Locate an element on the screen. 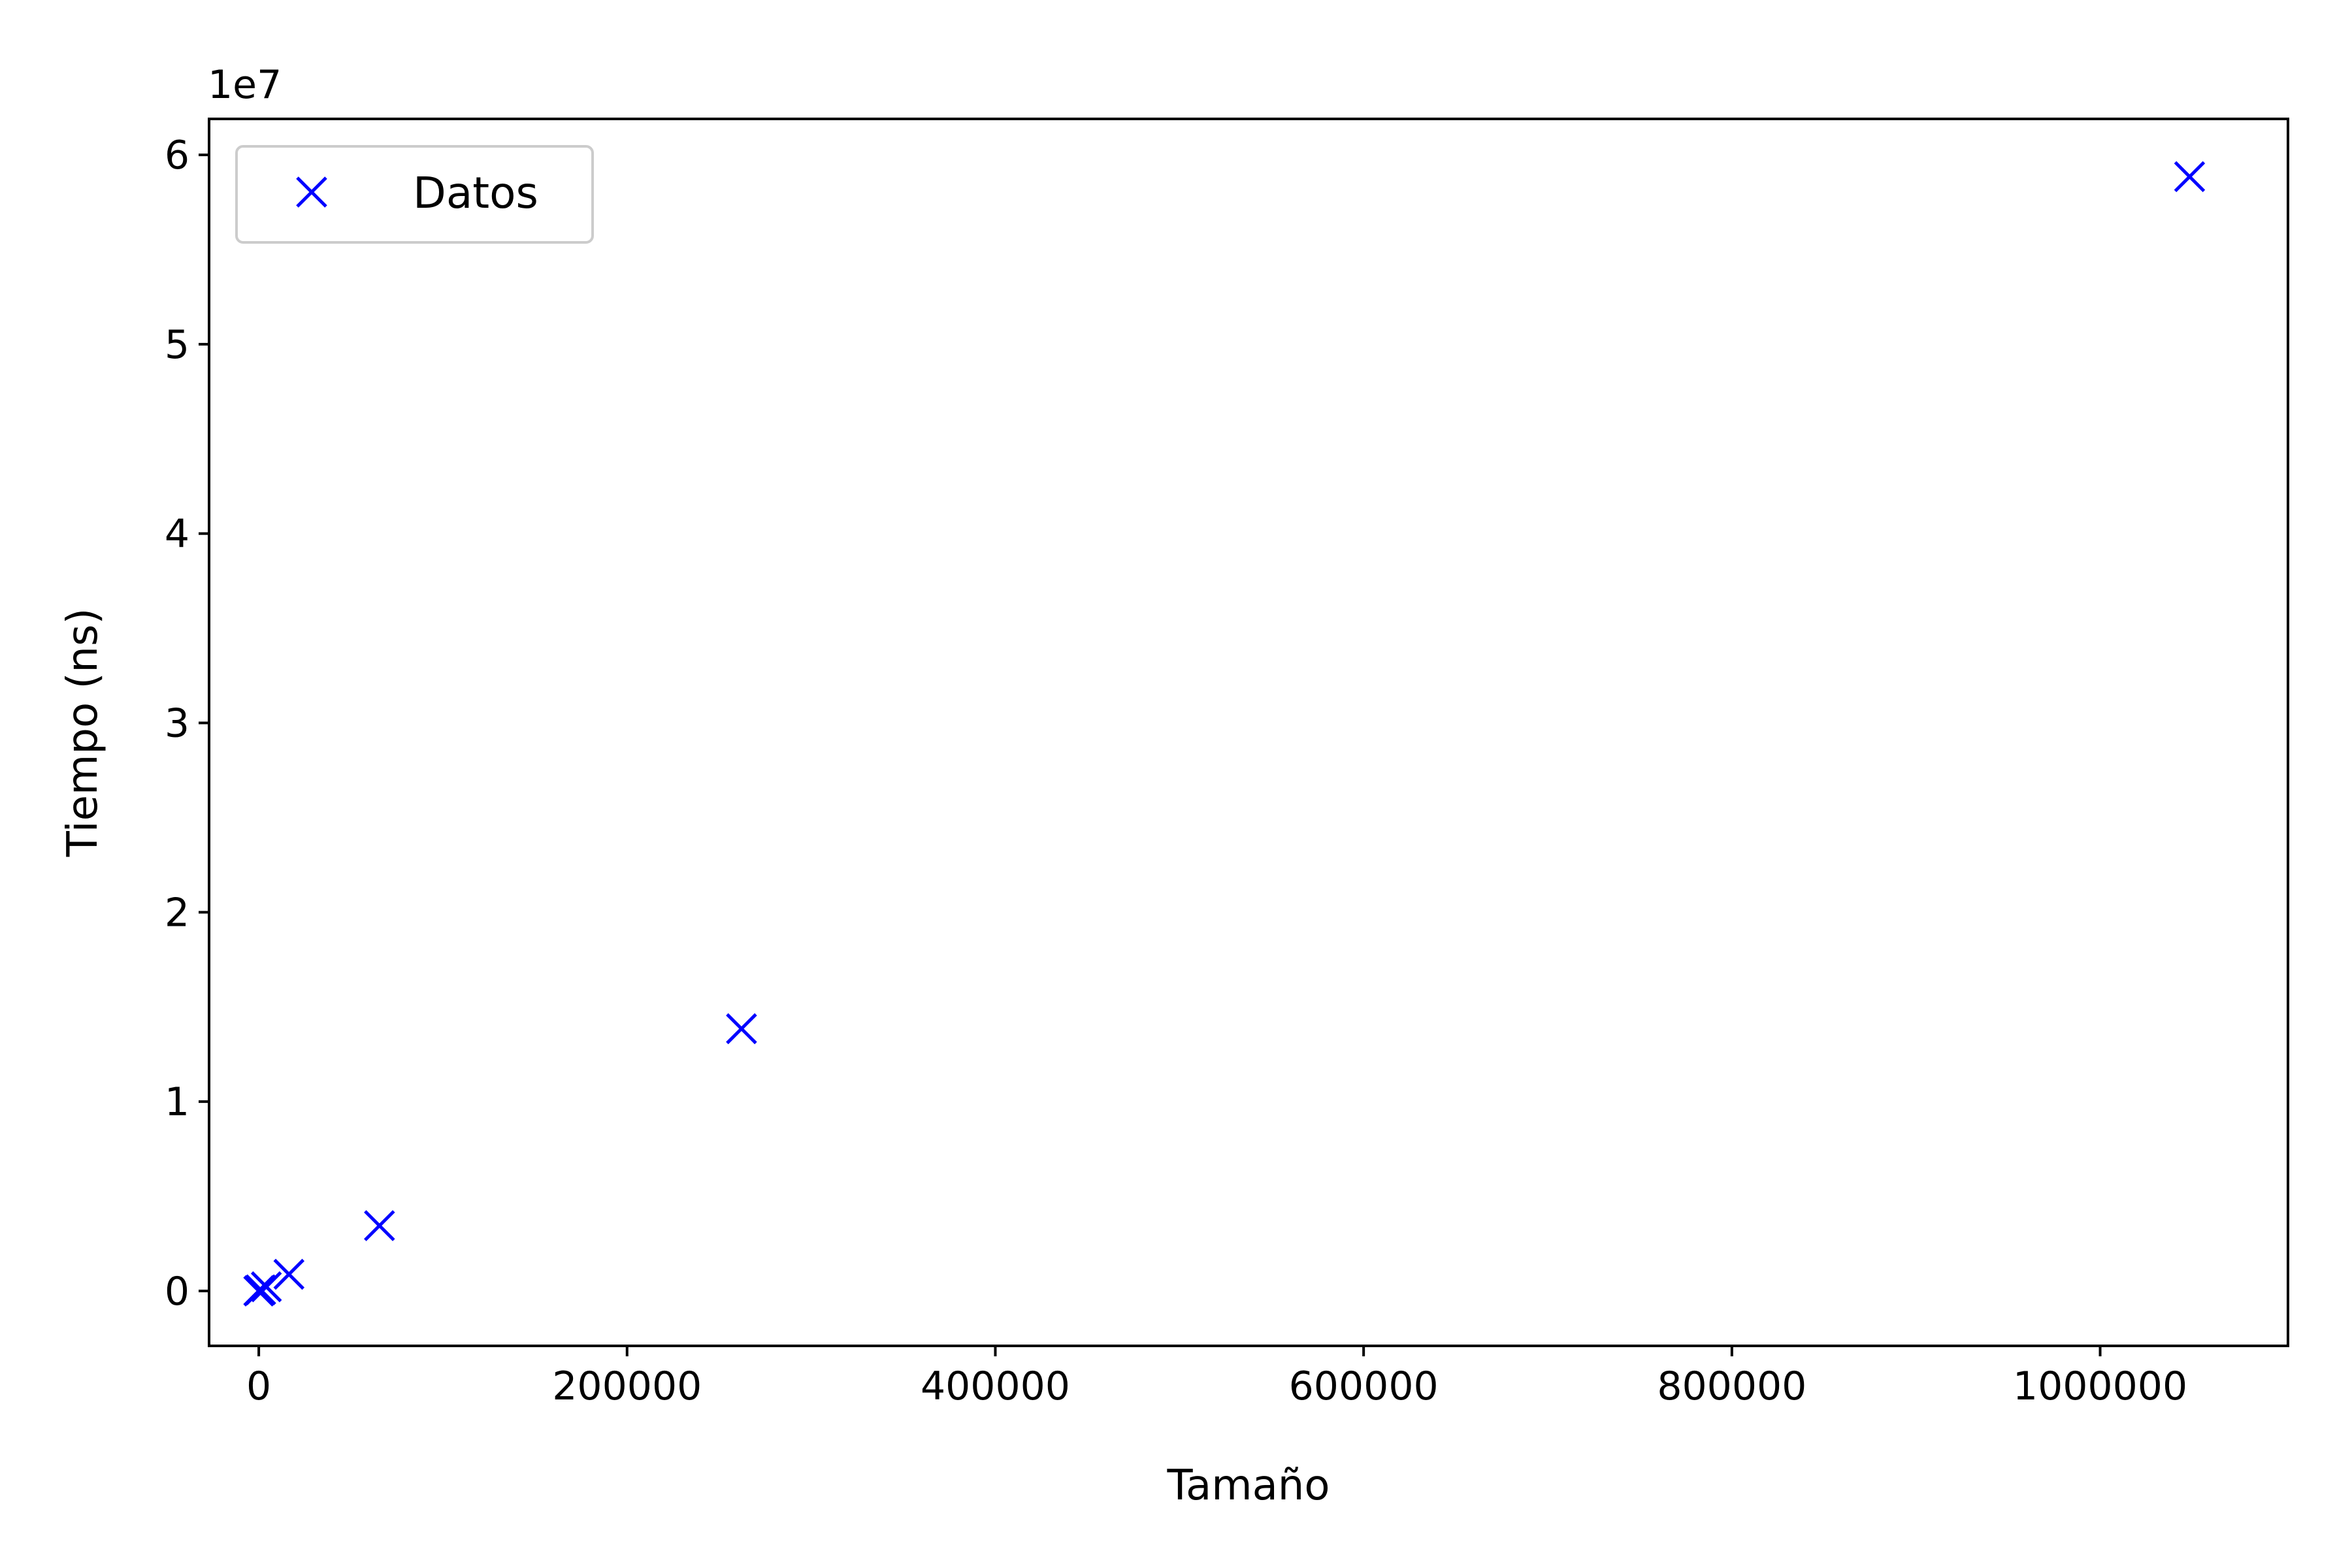  y-axis-label: Tiempo (ns) is located at coordinates (83, 733).